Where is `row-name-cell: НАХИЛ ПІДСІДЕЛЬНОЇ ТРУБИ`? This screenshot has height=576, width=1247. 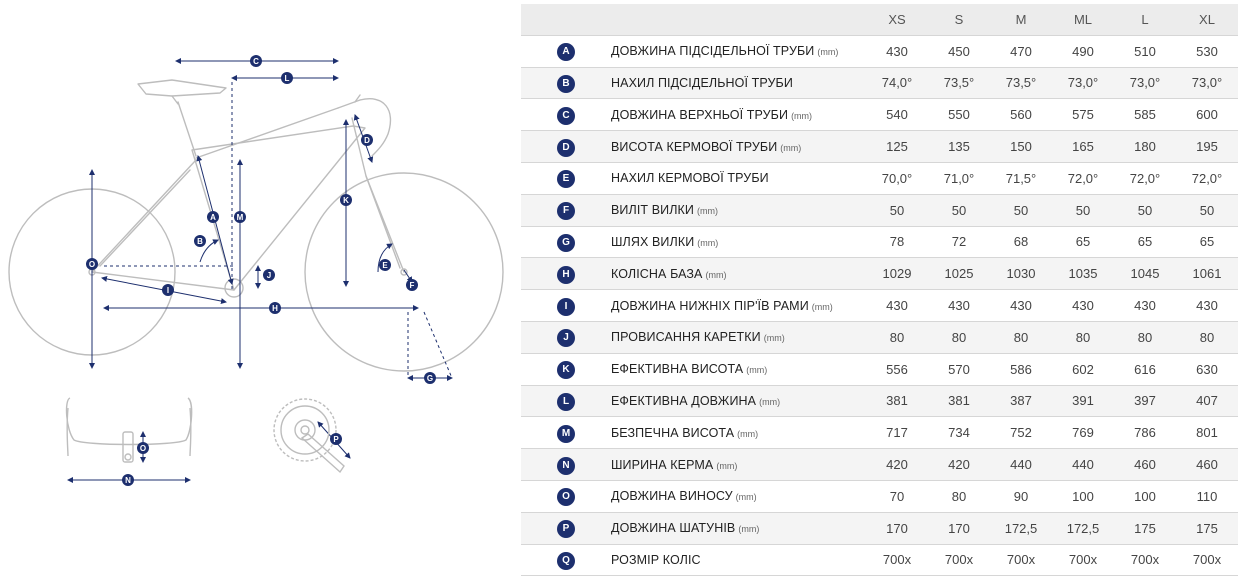
row-name-cell: НАХИЛ ПІДСІДЕЛЬНОЇ ТРУБИ is located at coordinates (738, 83).